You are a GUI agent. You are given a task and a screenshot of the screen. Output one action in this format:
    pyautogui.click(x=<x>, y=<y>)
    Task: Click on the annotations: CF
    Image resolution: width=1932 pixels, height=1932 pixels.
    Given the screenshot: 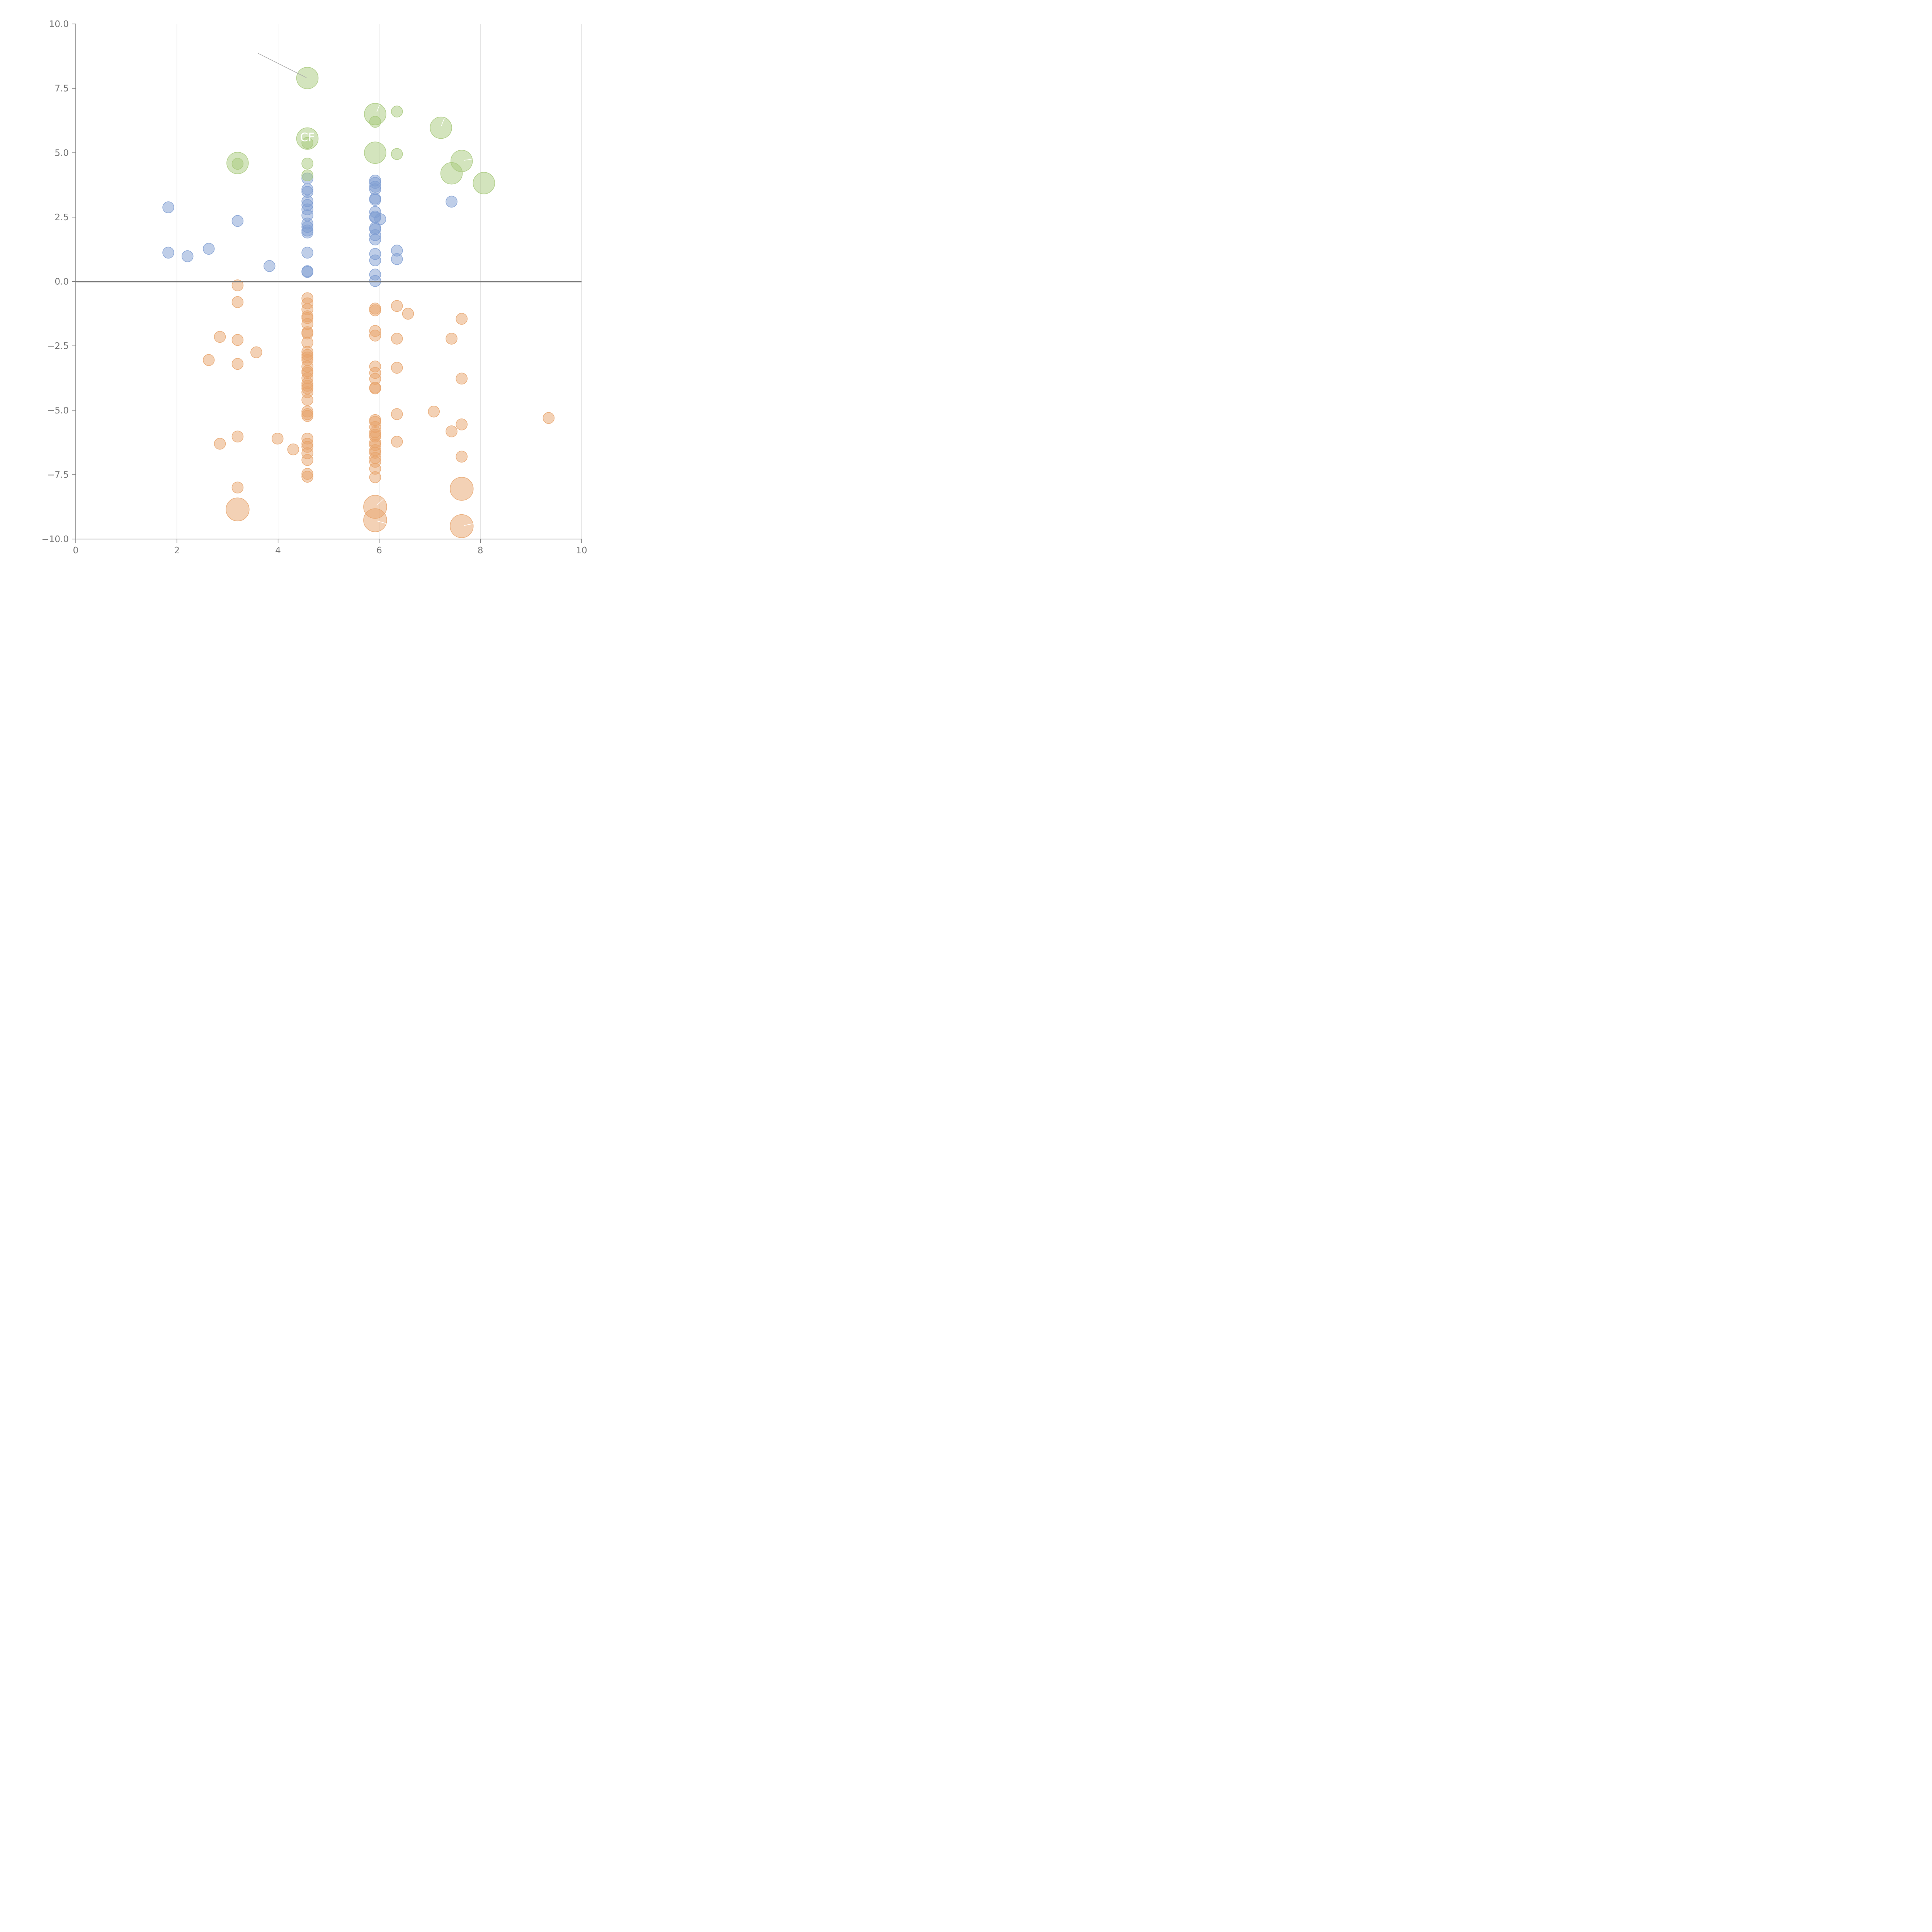 What is the action you would take?
    pyautogui.click(x=307, y=137)
    